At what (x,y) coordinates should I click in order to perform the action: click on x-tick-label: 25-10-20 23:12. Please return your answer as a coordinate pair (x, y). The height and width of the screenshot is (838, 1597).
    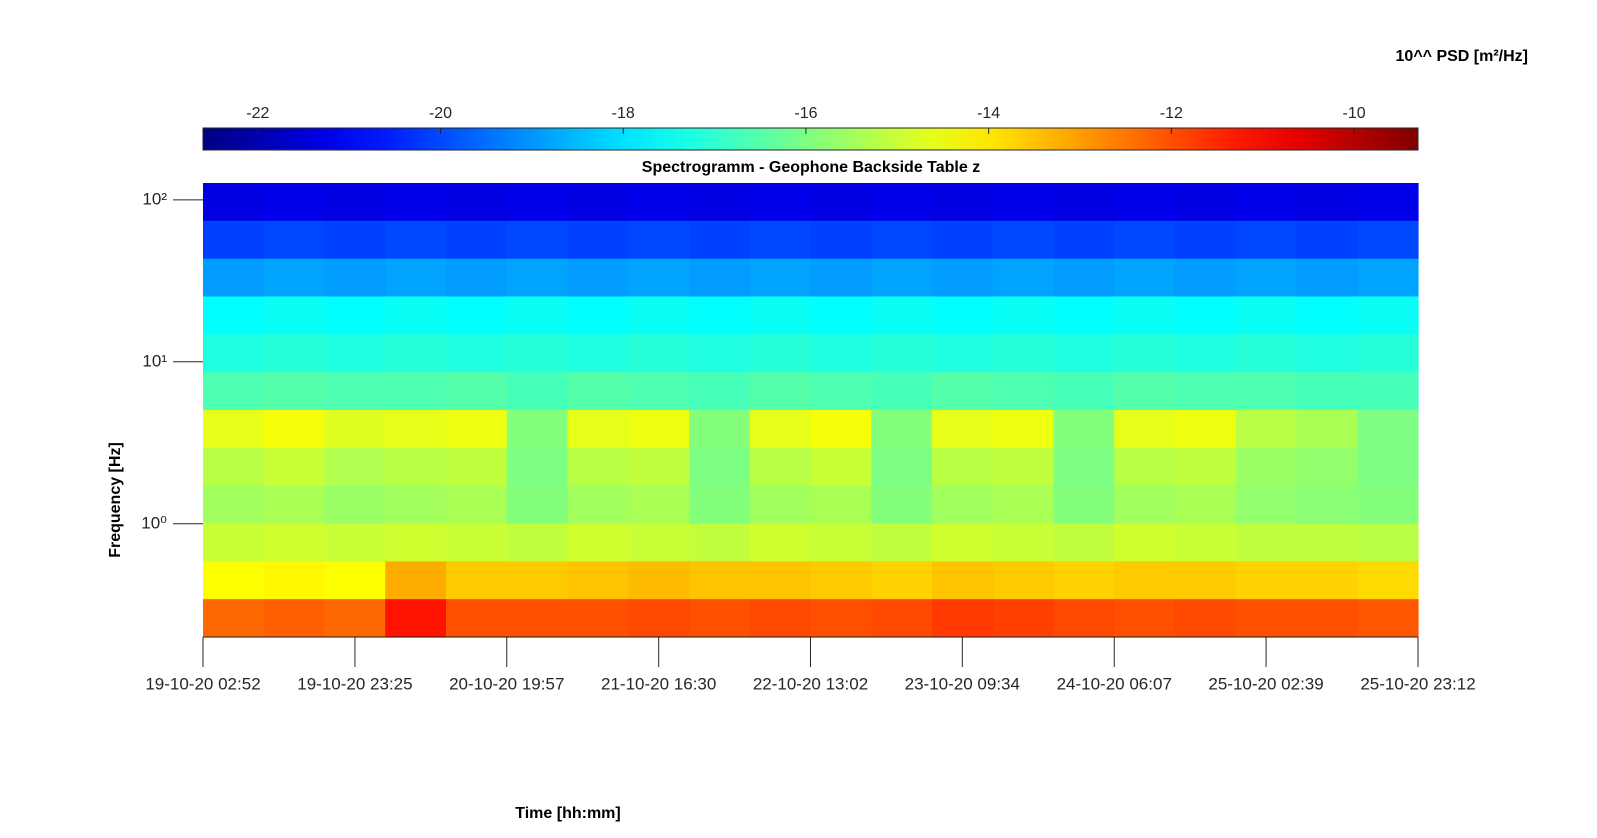
    Looking at the image, I should click on (1417, 683).